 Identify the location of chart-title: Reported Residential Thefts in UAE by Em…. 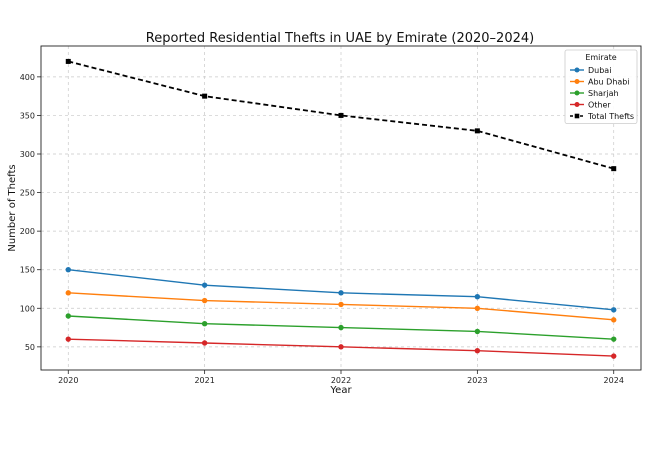
(340, 38).